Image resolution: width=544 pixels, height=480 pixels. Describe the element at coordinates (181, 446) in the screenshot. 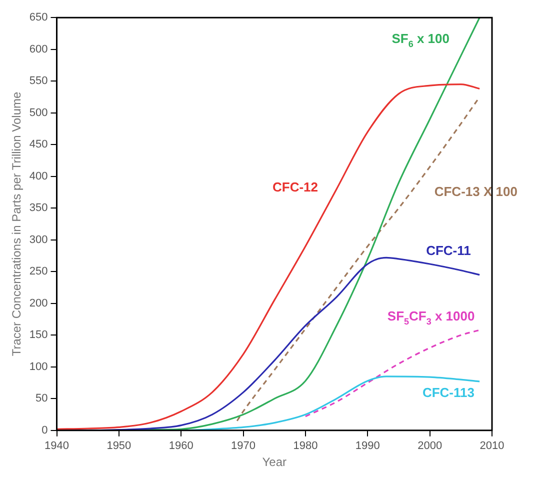

I see `x-tick-label: 1960` at that location.